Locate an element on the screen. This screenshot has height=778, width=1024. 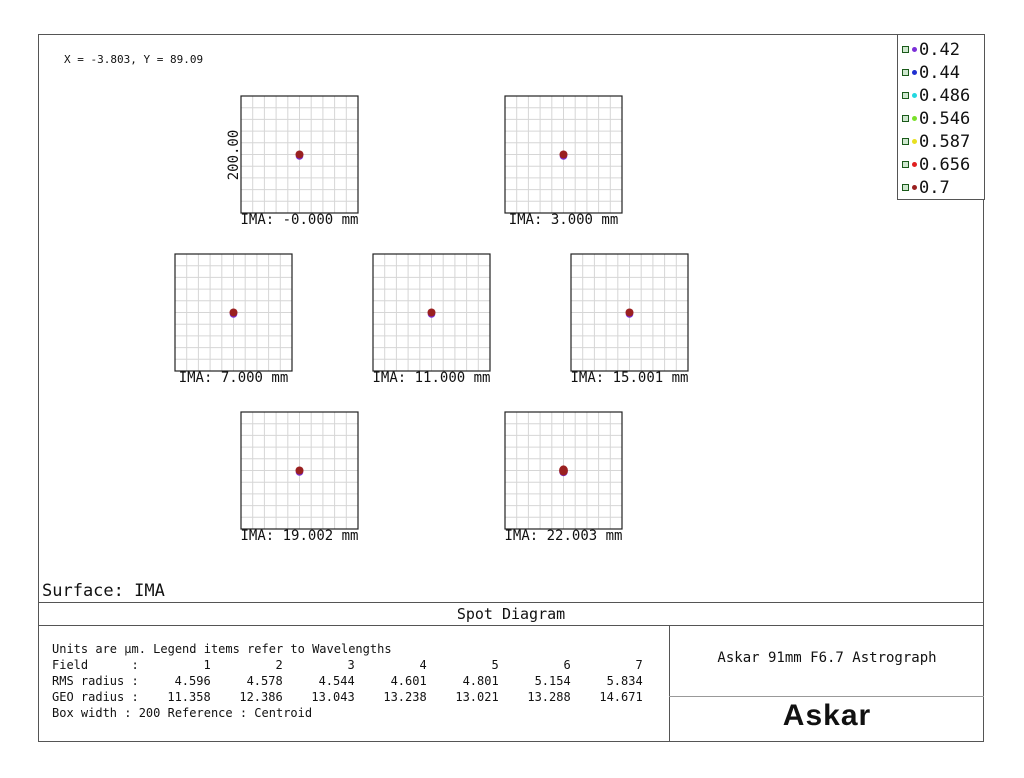
geo-value-3: 13.043 is located at coordinates (333, 697).